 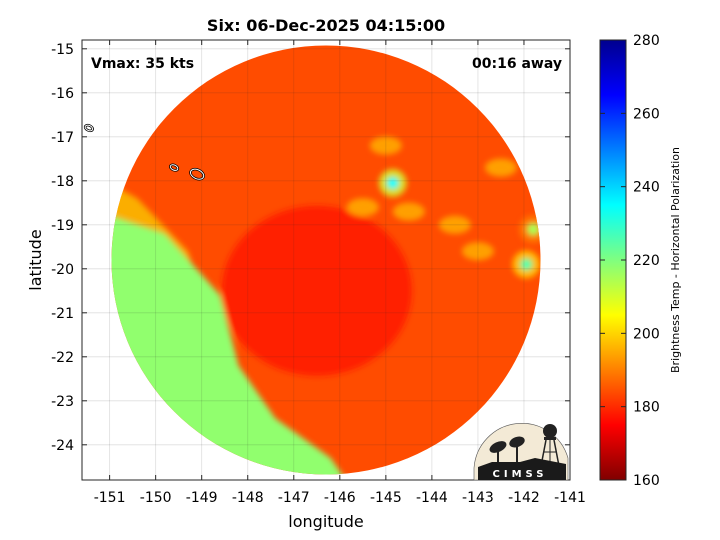 I want to click on x-tick-label: -141, so click(x=570, y=498).